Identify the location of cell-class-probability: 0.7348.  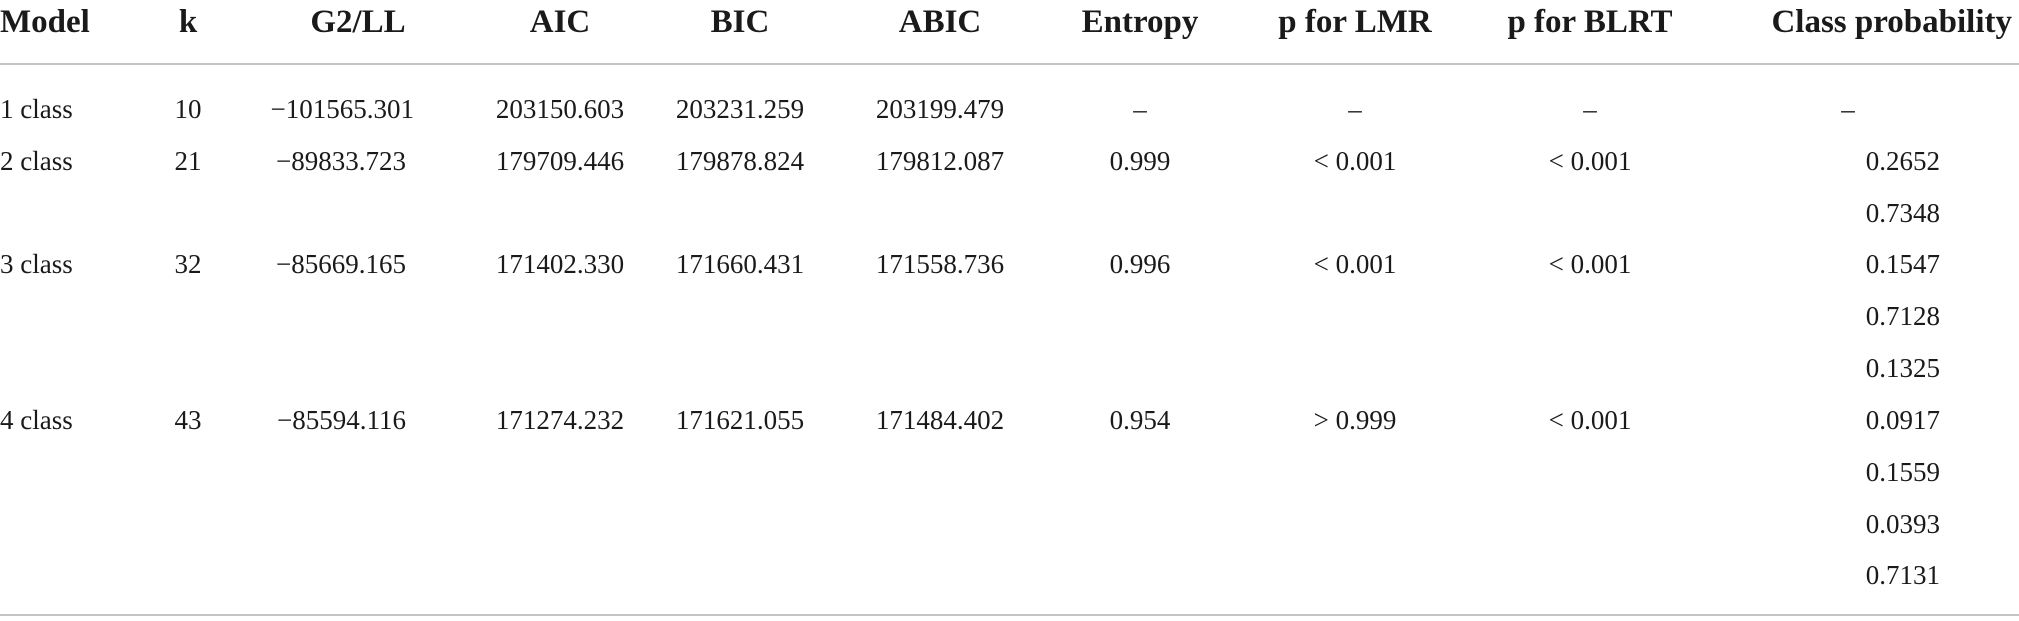
(1902, 213).